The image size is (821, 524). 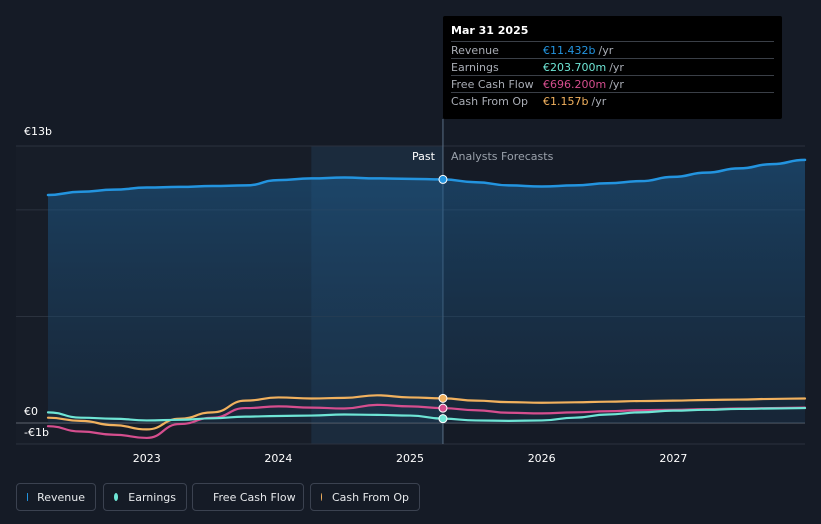 What do you see at coordinates (152, 497) in the screenshot?
I see `legend-label: Earnings` at bounding box center [152, 497].